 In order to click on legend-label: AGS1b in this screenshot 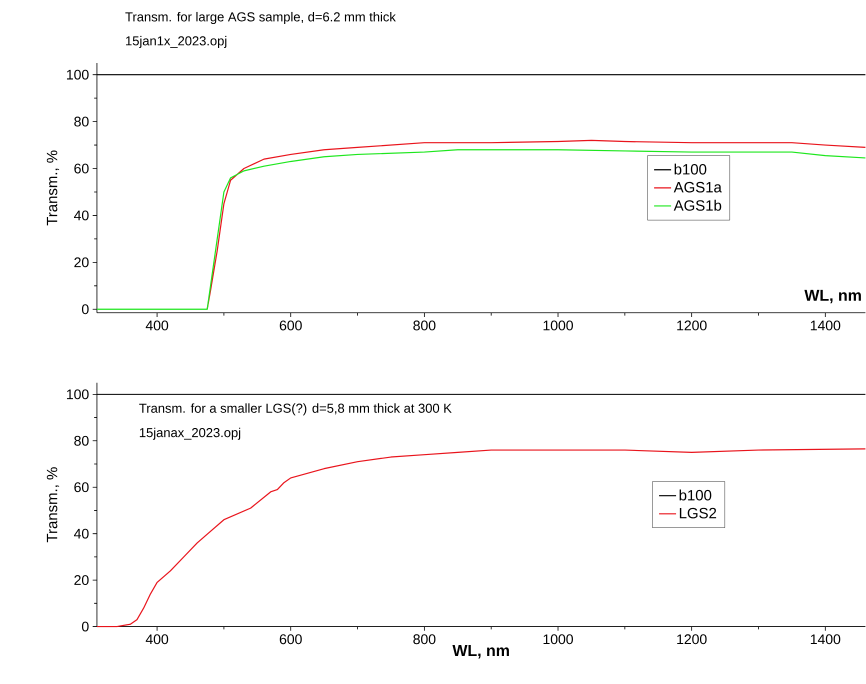, I will do `click(698, 205)`.